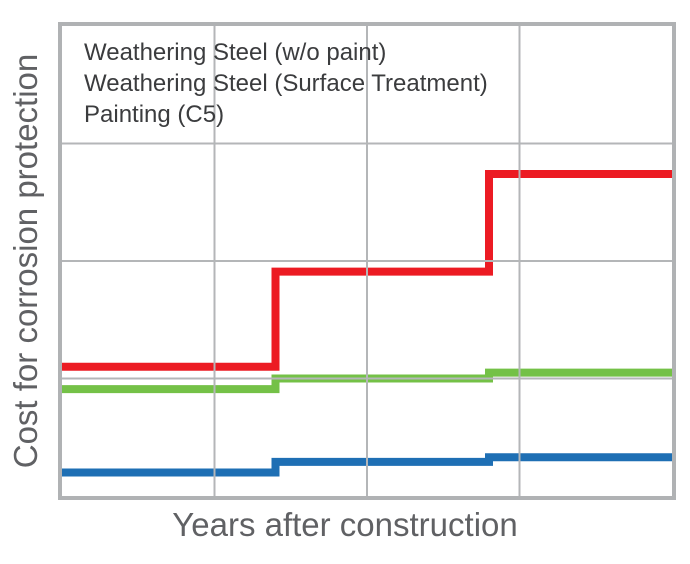  I want to click on y-axis-label: Cost for corrosion protection, so click(25, 261).